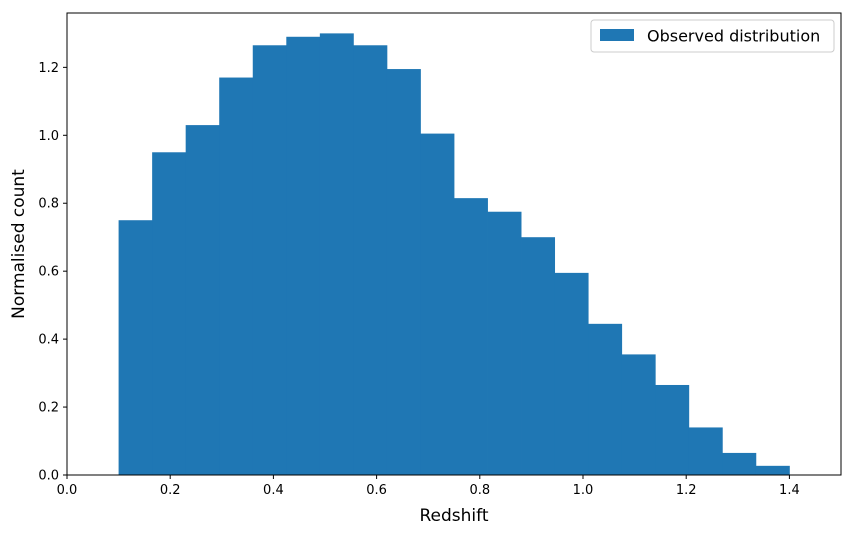  Describe the element at coordinates (617, 35) in the screenshot. I see `legend-swatch` at that location.